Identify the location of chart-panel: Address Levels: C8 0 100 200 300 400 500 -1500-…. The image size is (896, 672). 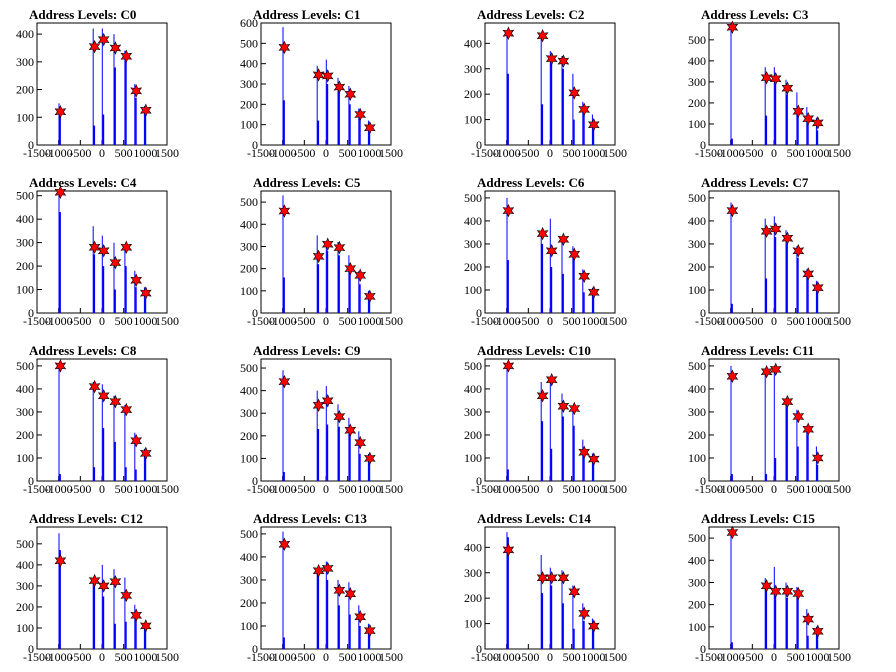
(112, 420).